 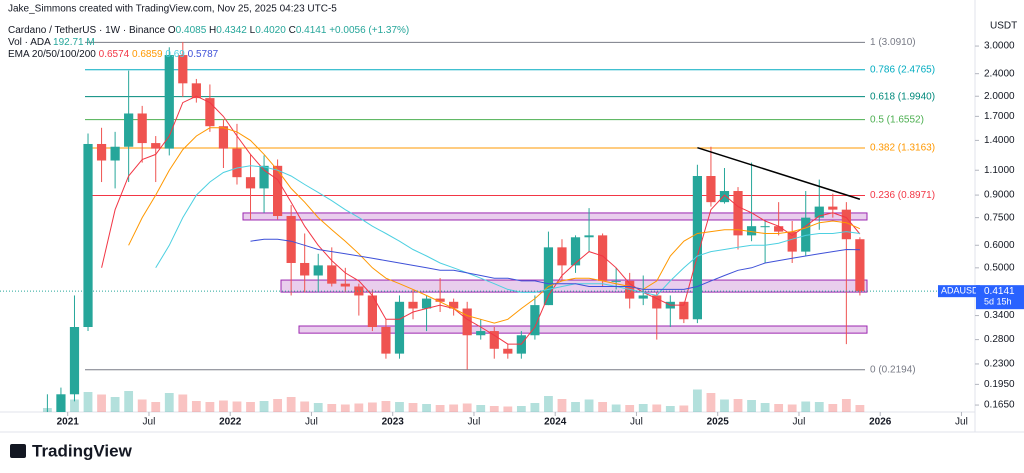 What do you see at coordinates (963, 291) in the screenshot?
I see `symbol-tag-label: ADAUSDT` at bounding box center [963, 291].